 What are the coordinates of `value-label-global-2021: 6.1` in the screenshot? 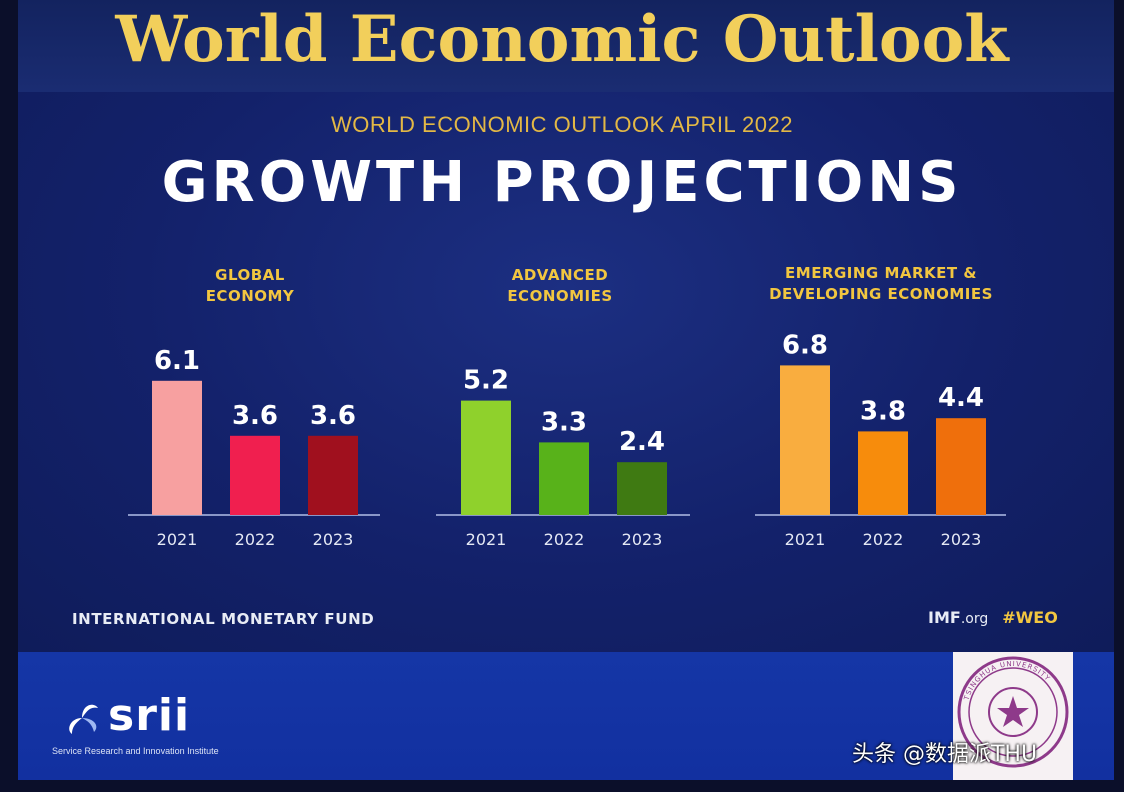 It's located at (177, 361).